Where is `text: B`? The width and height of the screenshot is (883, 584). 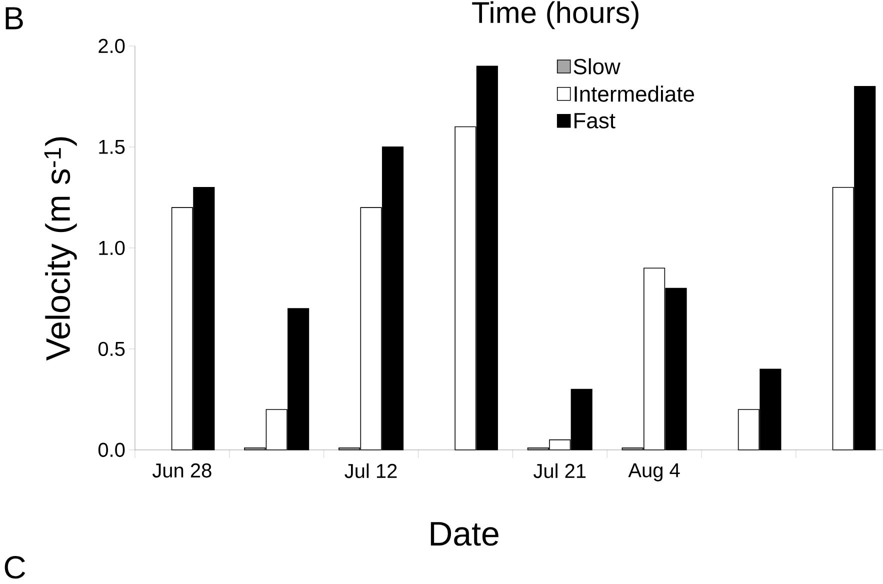 text: B is located at coordinates (14, 18).